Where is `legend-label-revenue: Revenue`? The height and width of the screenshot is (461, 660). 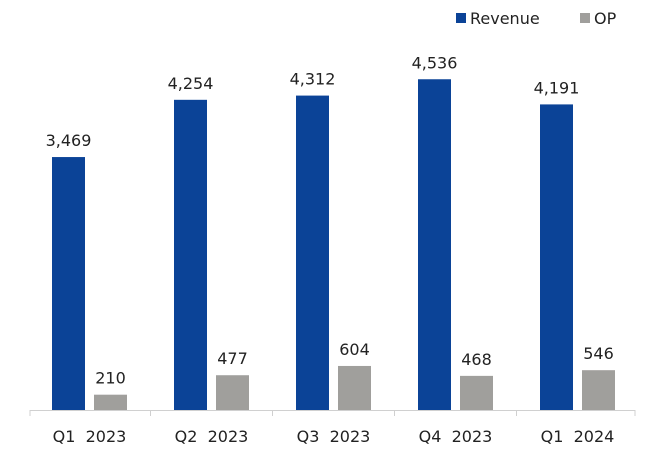 legend-label-revenue: Revenue is located at coordinates (505, 18).